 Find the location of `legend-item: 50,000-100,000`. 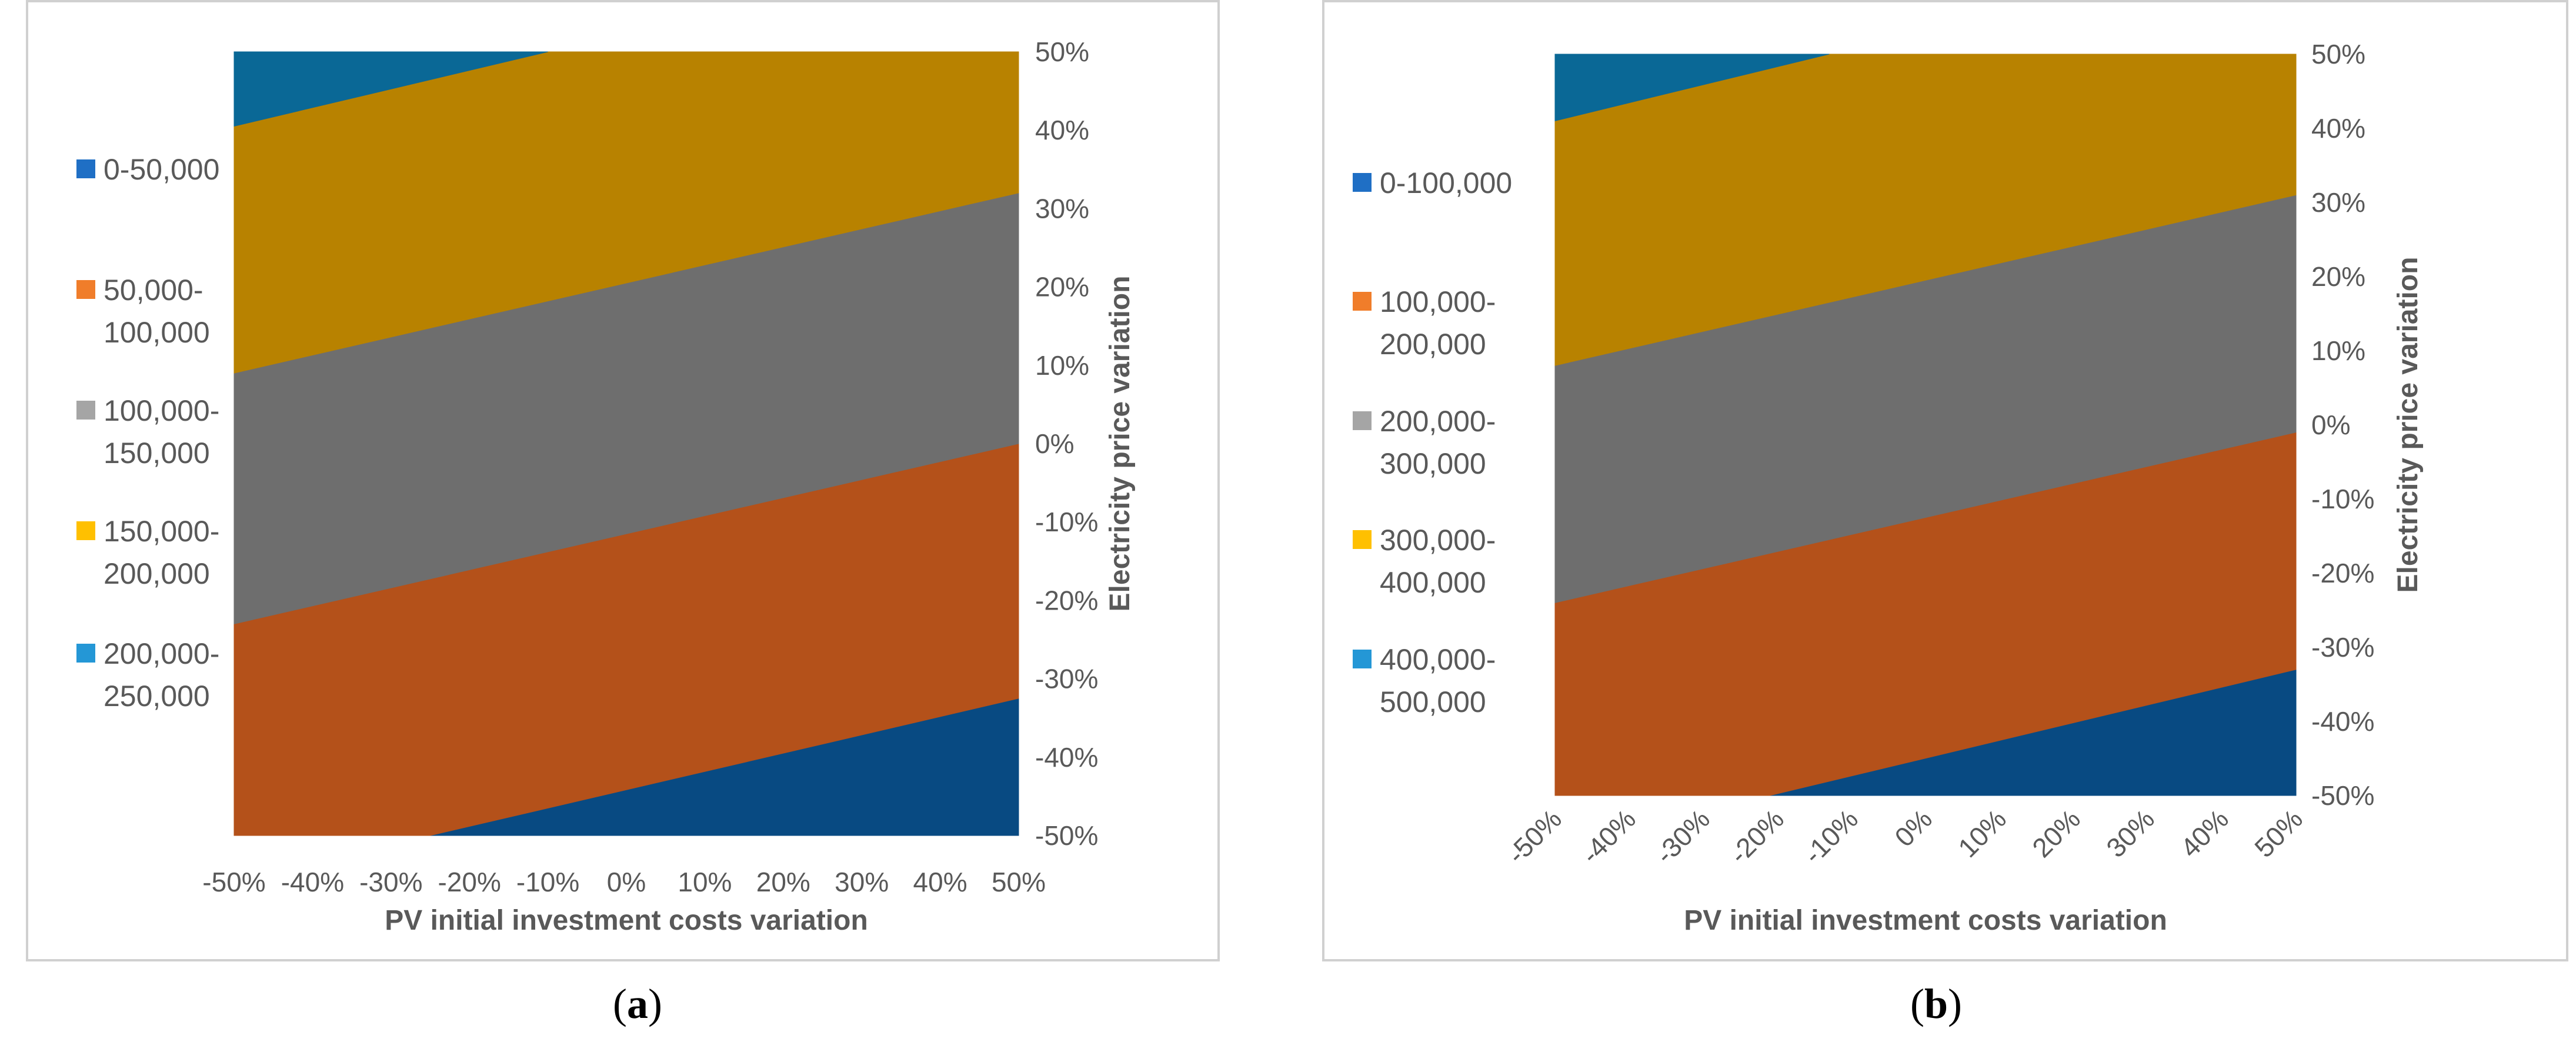

legend-item: 50,000-100,000 is located at coordinates (143, 311).